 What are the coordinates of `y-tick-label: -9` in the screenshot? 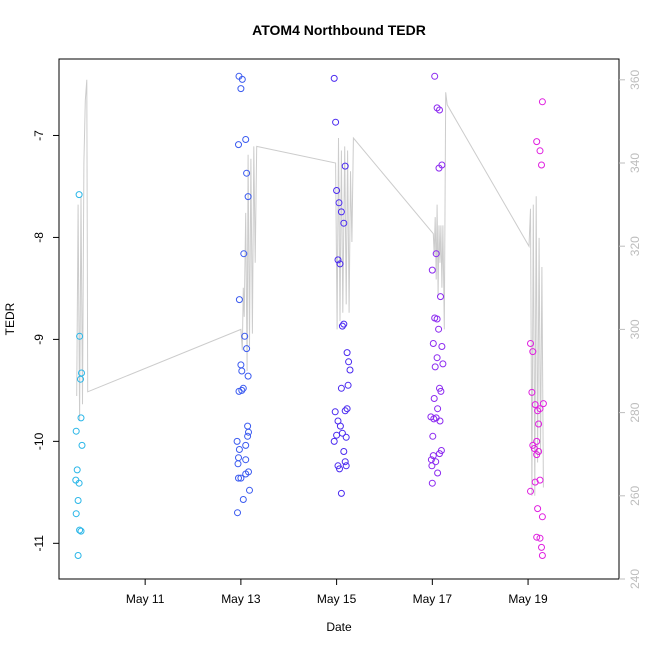 It's located at (39, 339).